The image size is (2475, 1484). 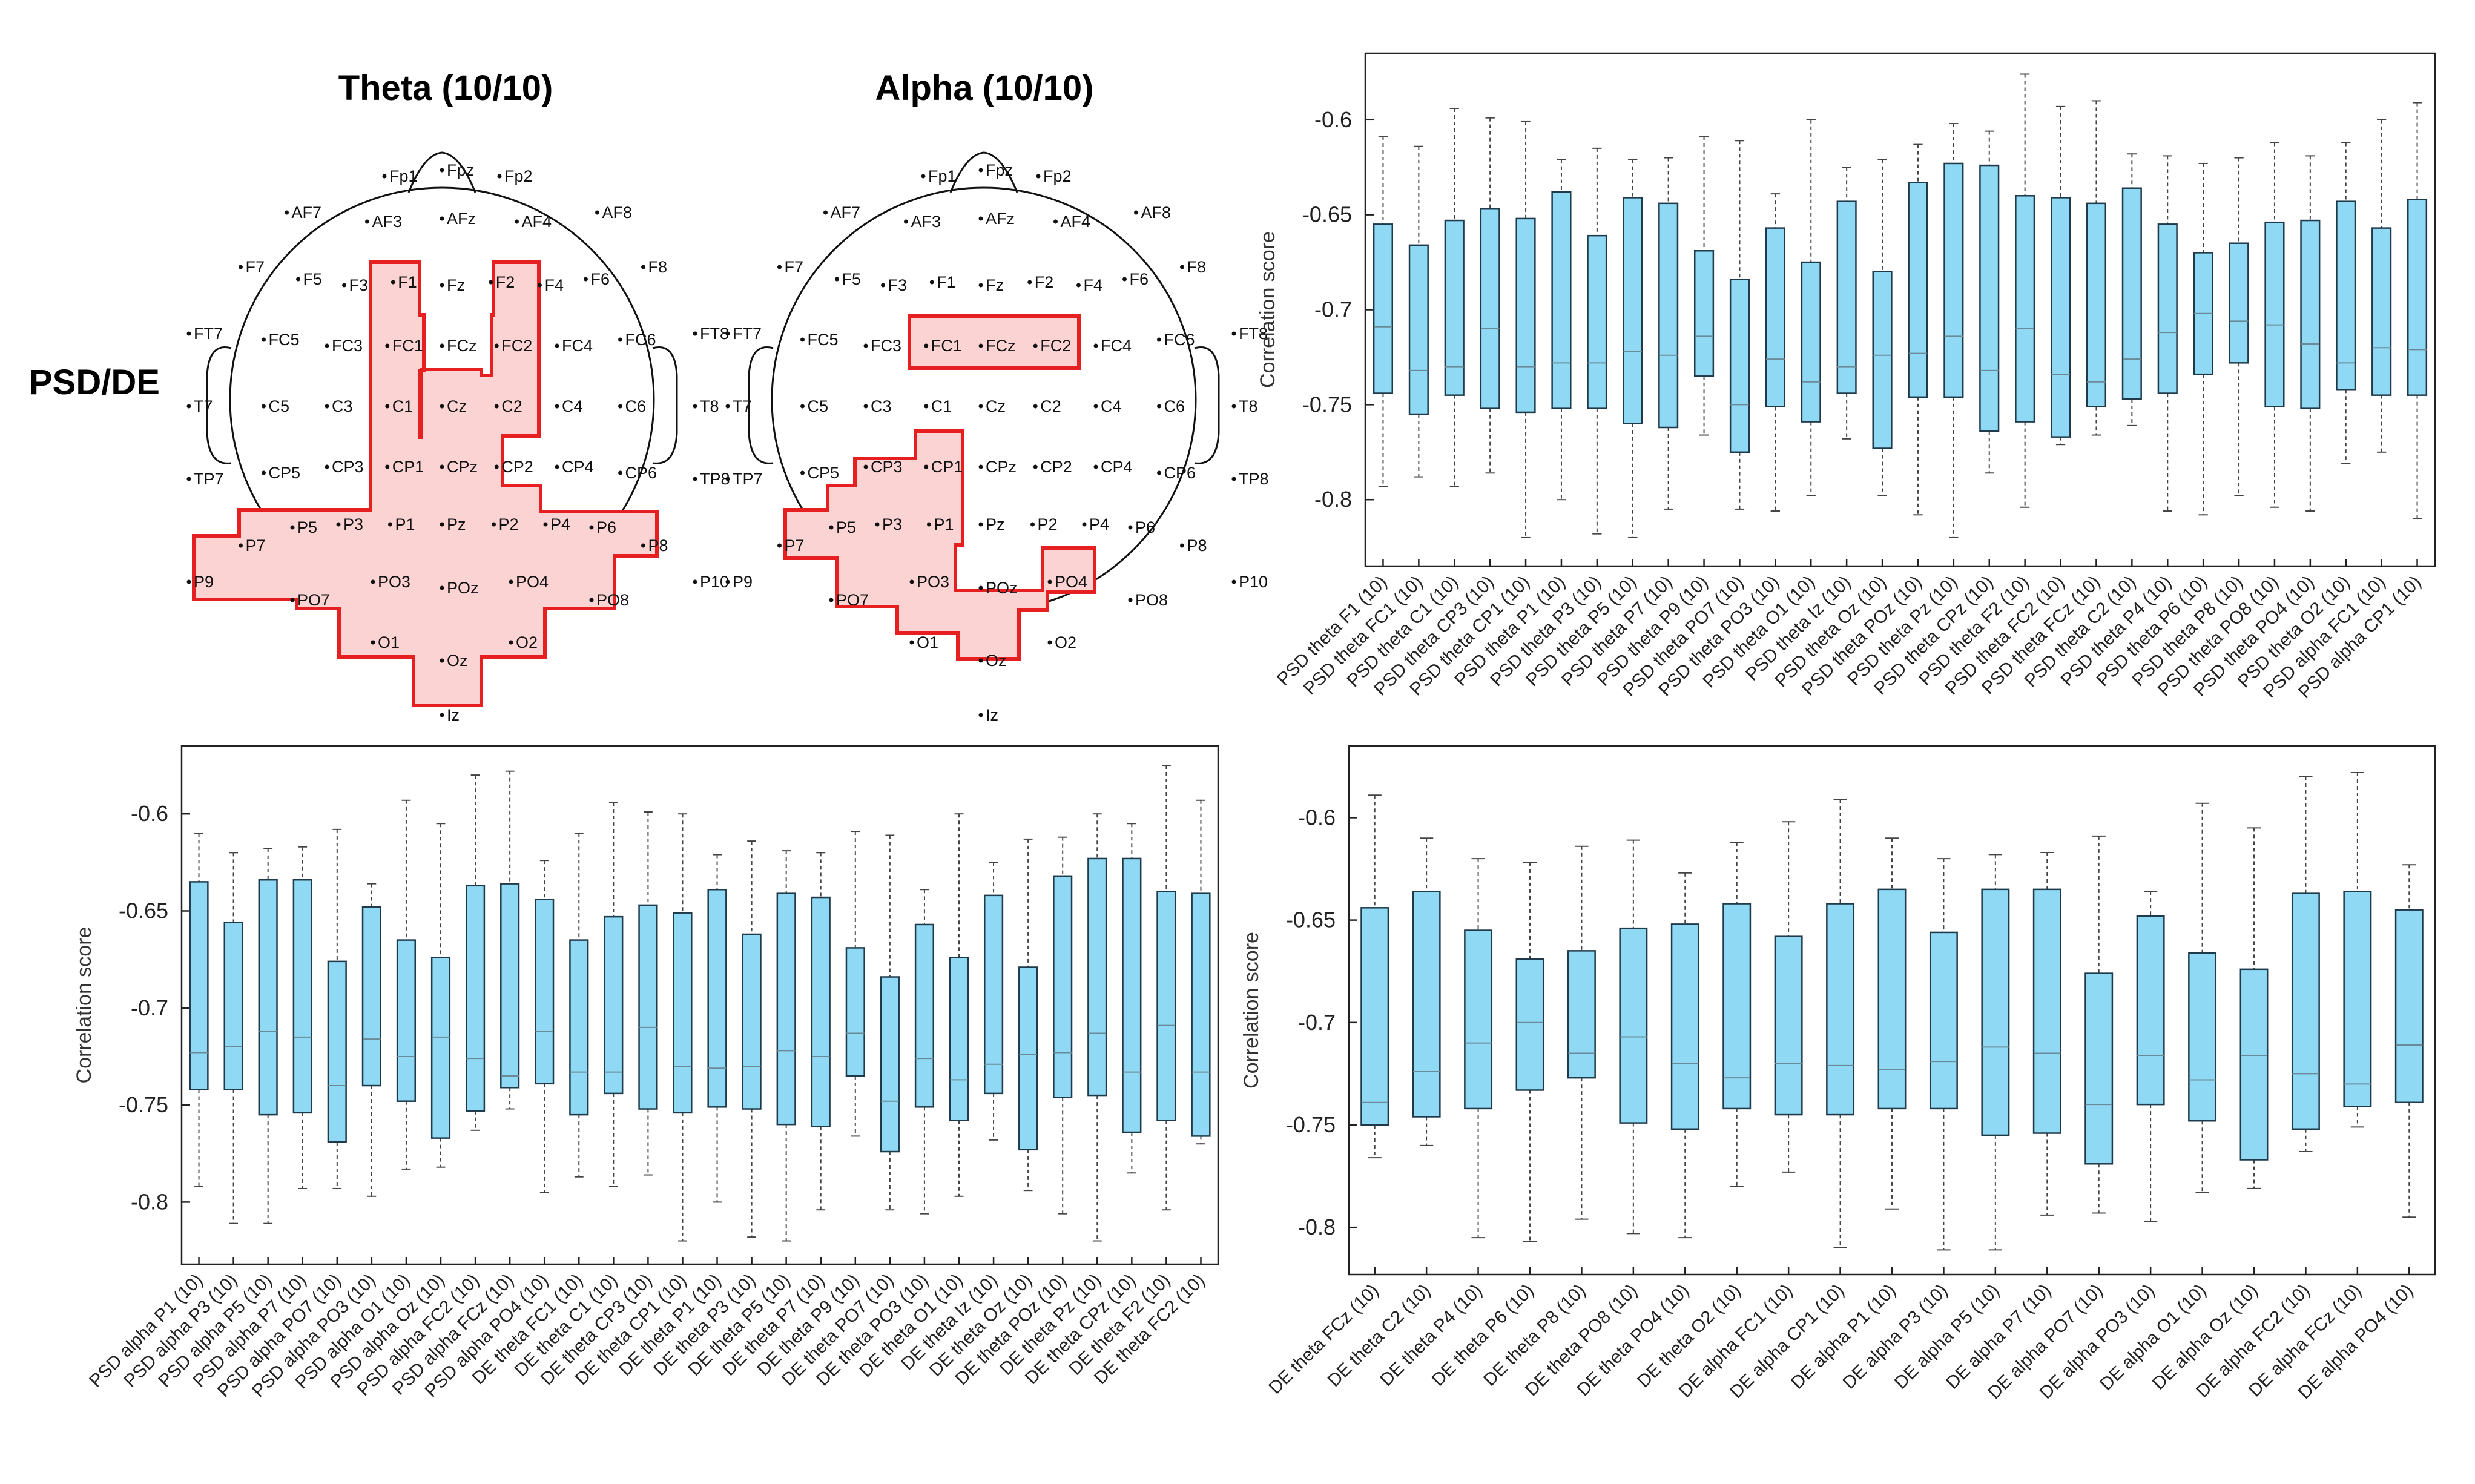 I want to click on svg-text: C3, so click(x=342, y=406).